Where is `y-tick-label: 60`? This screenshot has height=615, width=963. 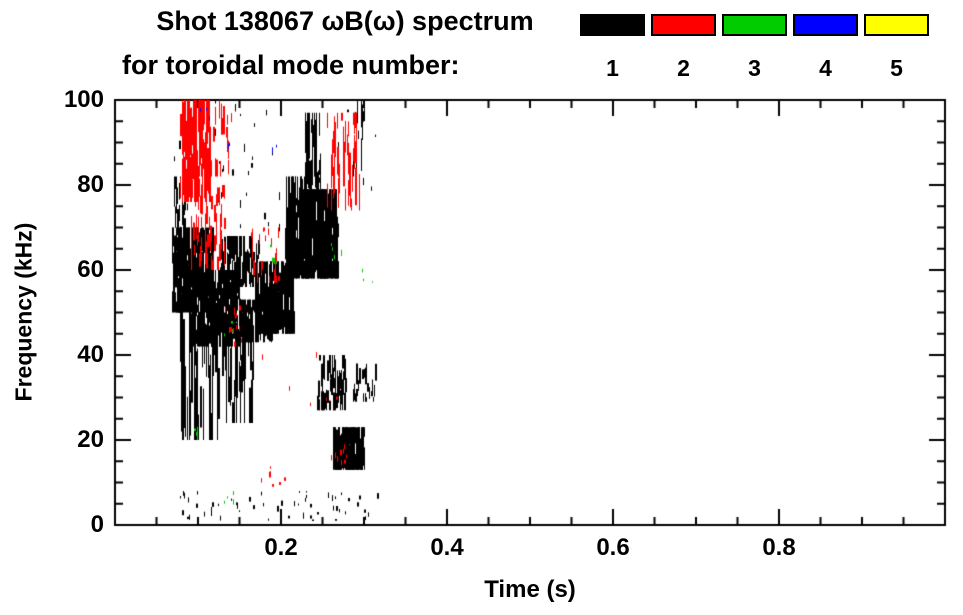
y-tick-label: 60 is located at coordinates (90, 269).